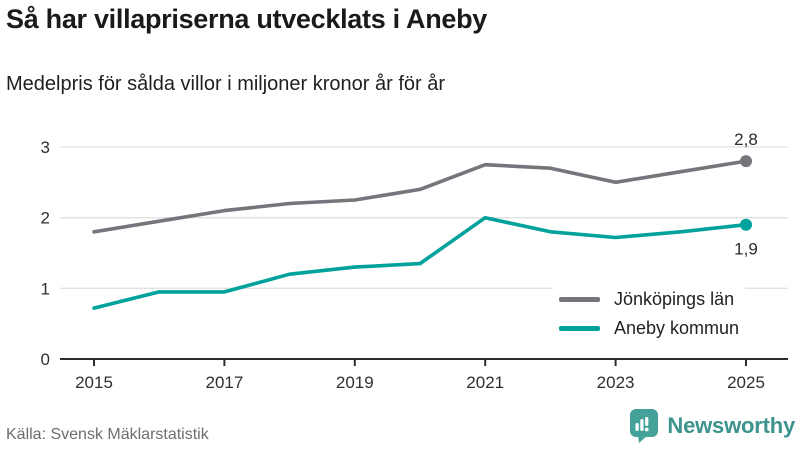 The height and width of the screenshot is (450, 800). Describe the element at coordinates (579, 299) in the screenshot. I see `legend-swatch-jonkopings-lan` at that location.